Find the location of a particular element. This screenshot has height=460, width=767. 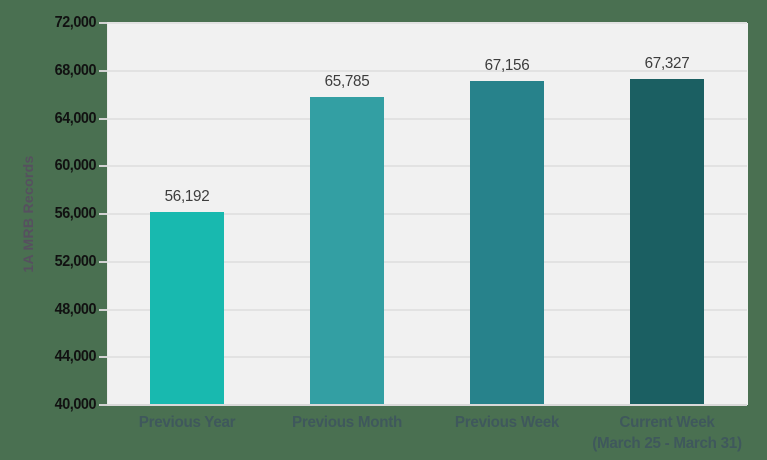

x-category-label-line: Previous Month is located at coordinates (347, 422).